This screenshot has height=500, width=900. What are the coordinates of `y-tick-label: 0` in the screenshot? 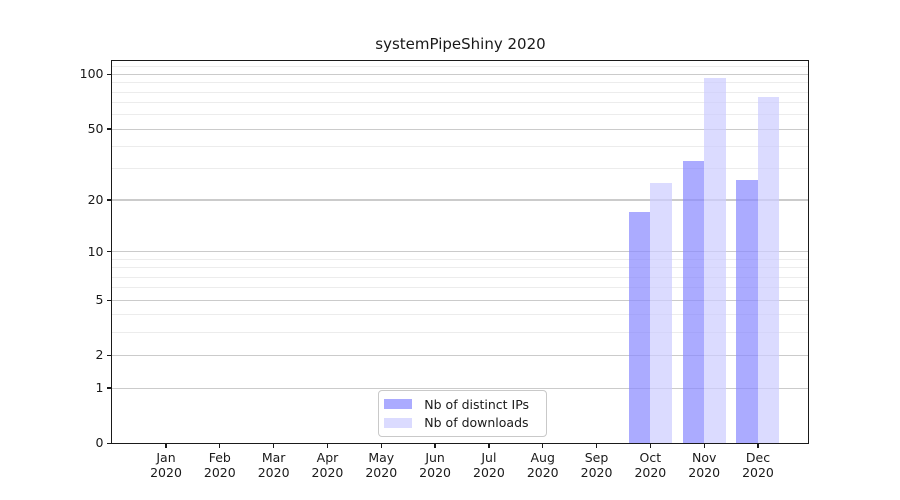 It's located at (99, 443).